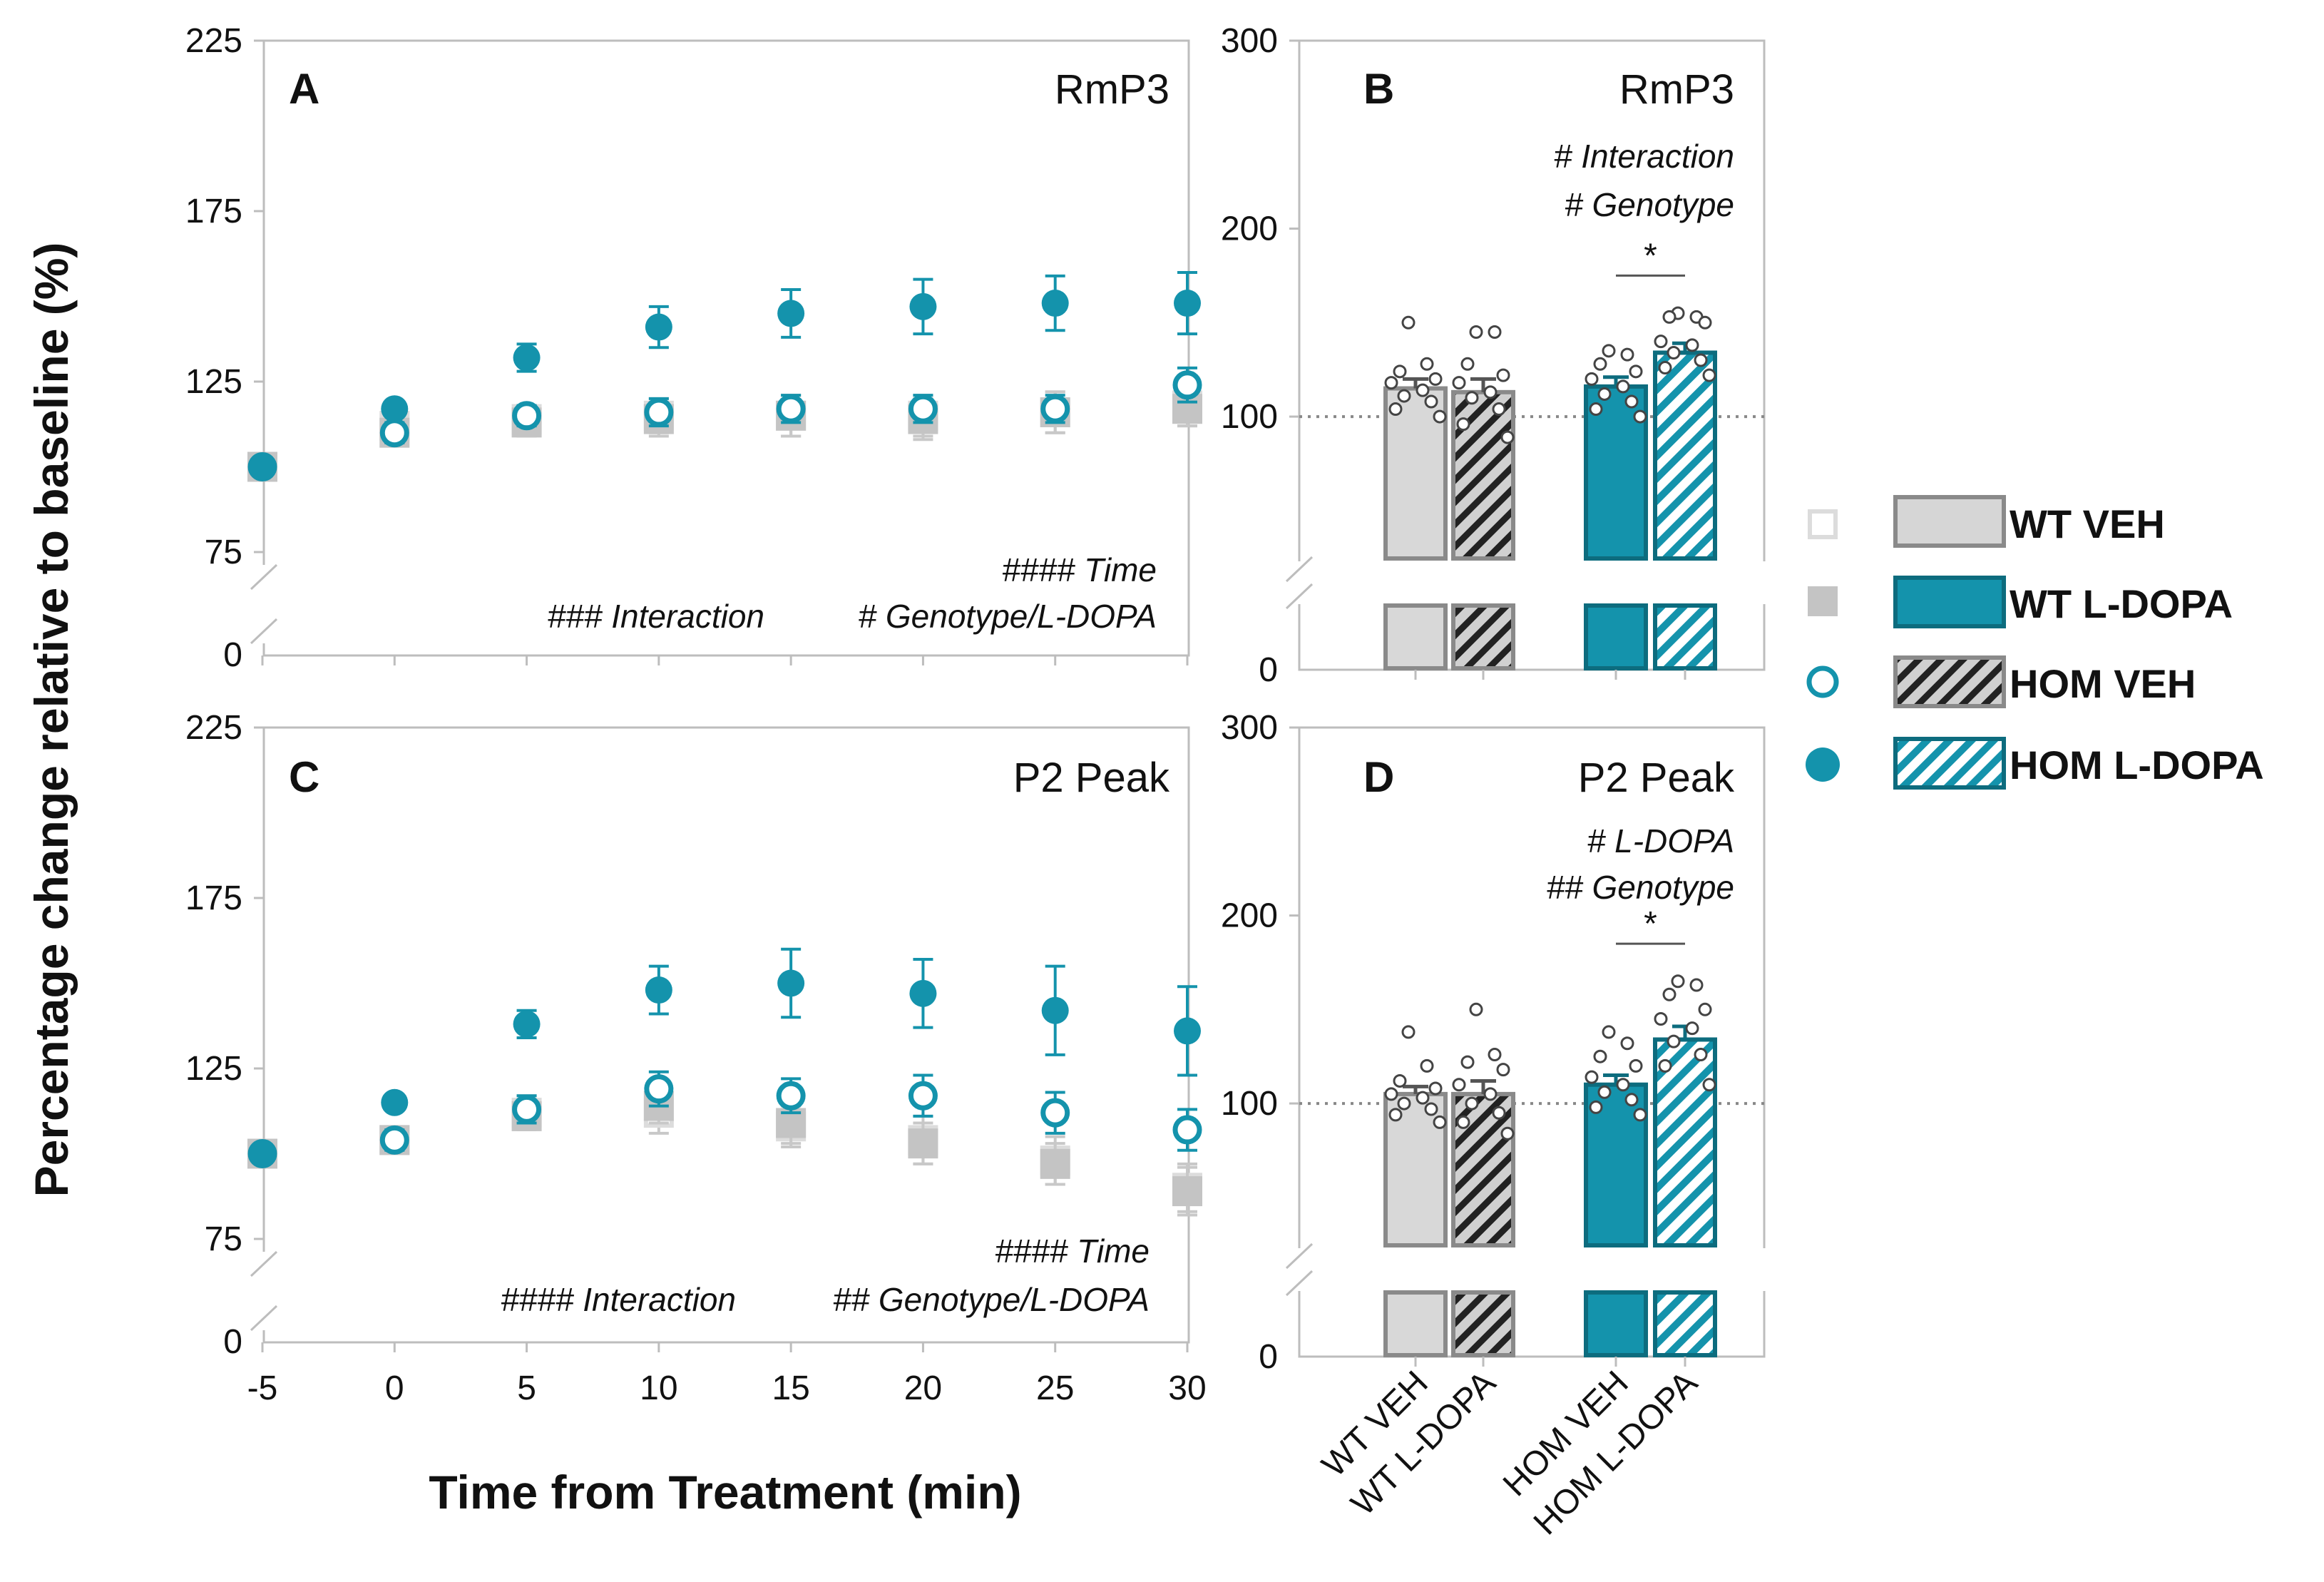 The image size is (2324, 1582). Describe the element at coordinates (232, 1342) in the screenshot. I see `panel-c-y-tick-label: 0` at that location.